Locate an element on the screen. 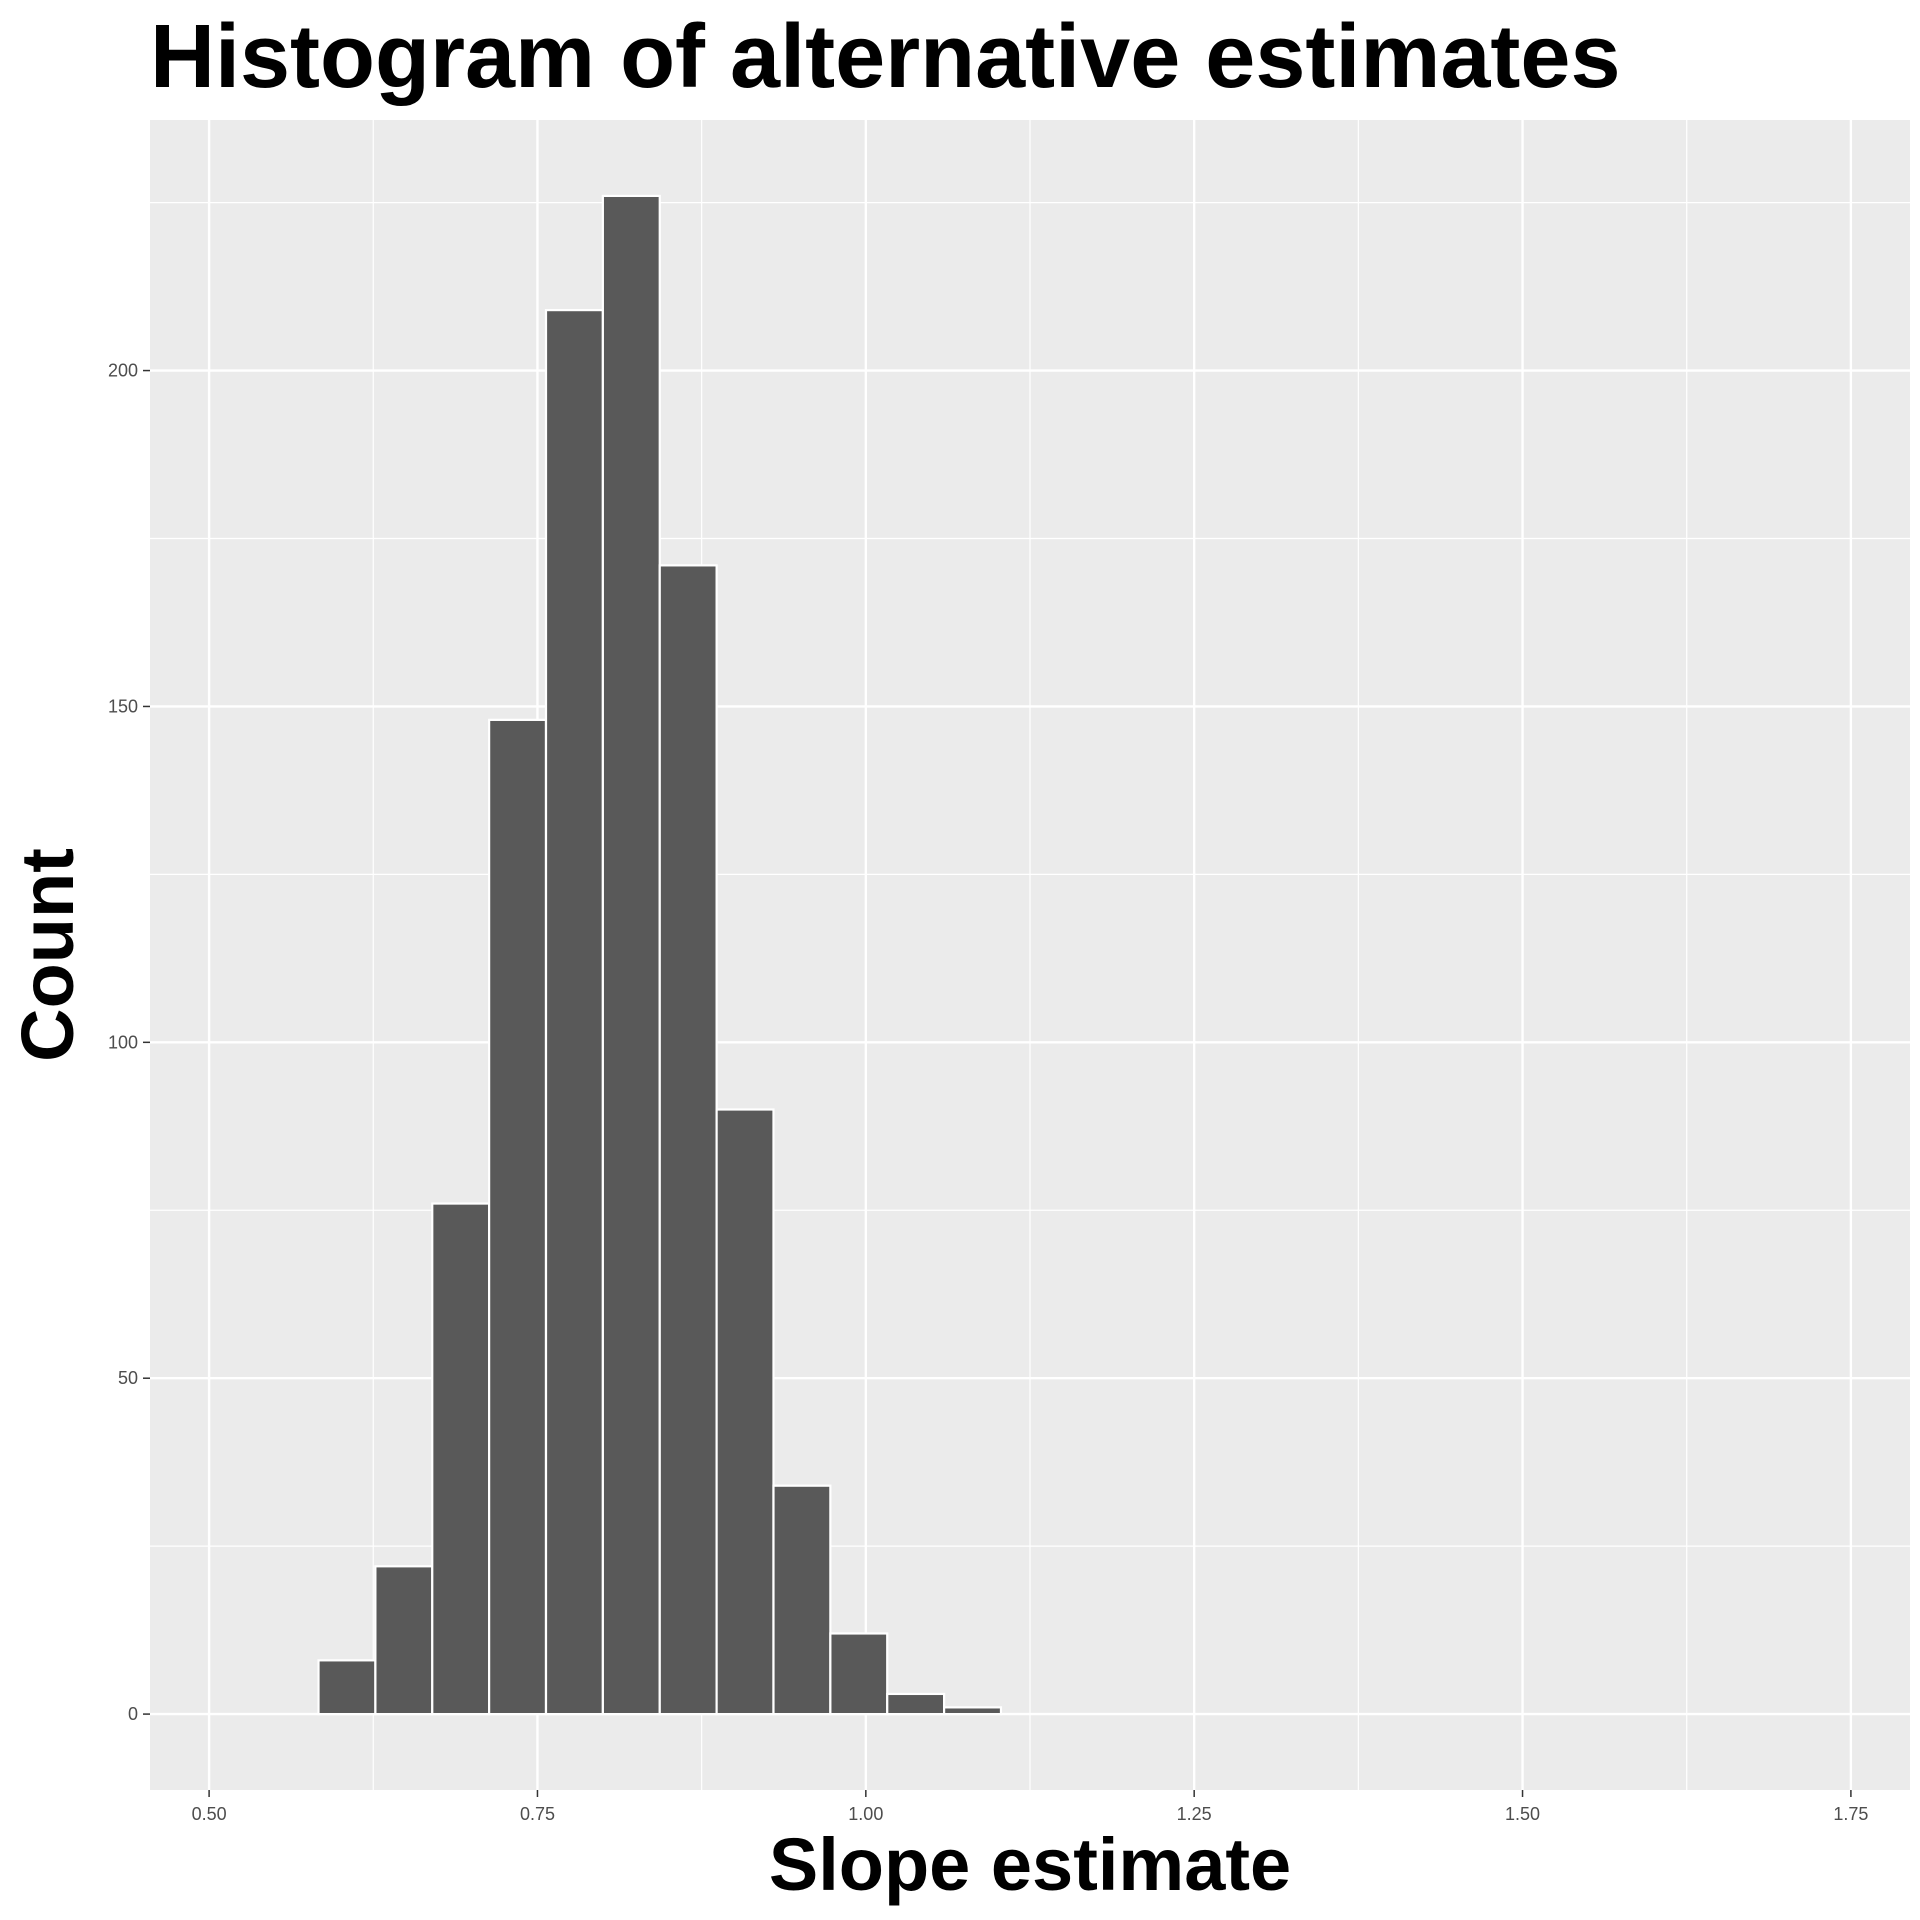 This screenshot has width=1920, height=1920. x-tick-label: 1.25 is located at coordinates (1194, 1814).